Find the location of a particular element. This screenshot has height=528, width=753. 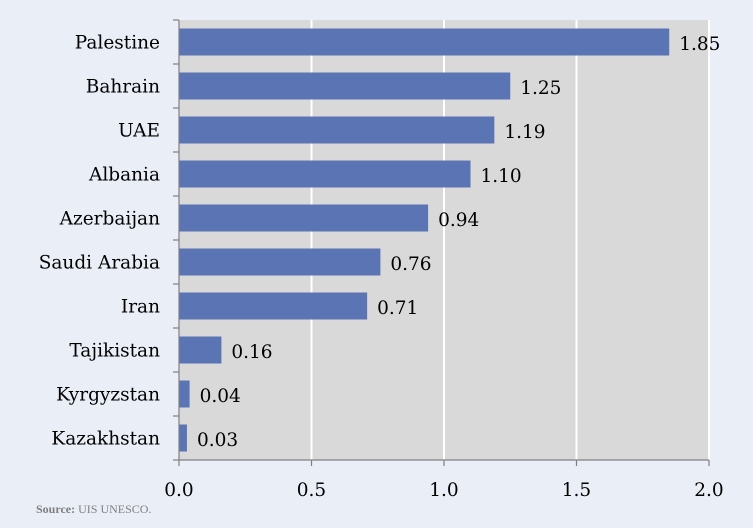

category-label: Kyrgyzstan is located at coordinates (108, 395).